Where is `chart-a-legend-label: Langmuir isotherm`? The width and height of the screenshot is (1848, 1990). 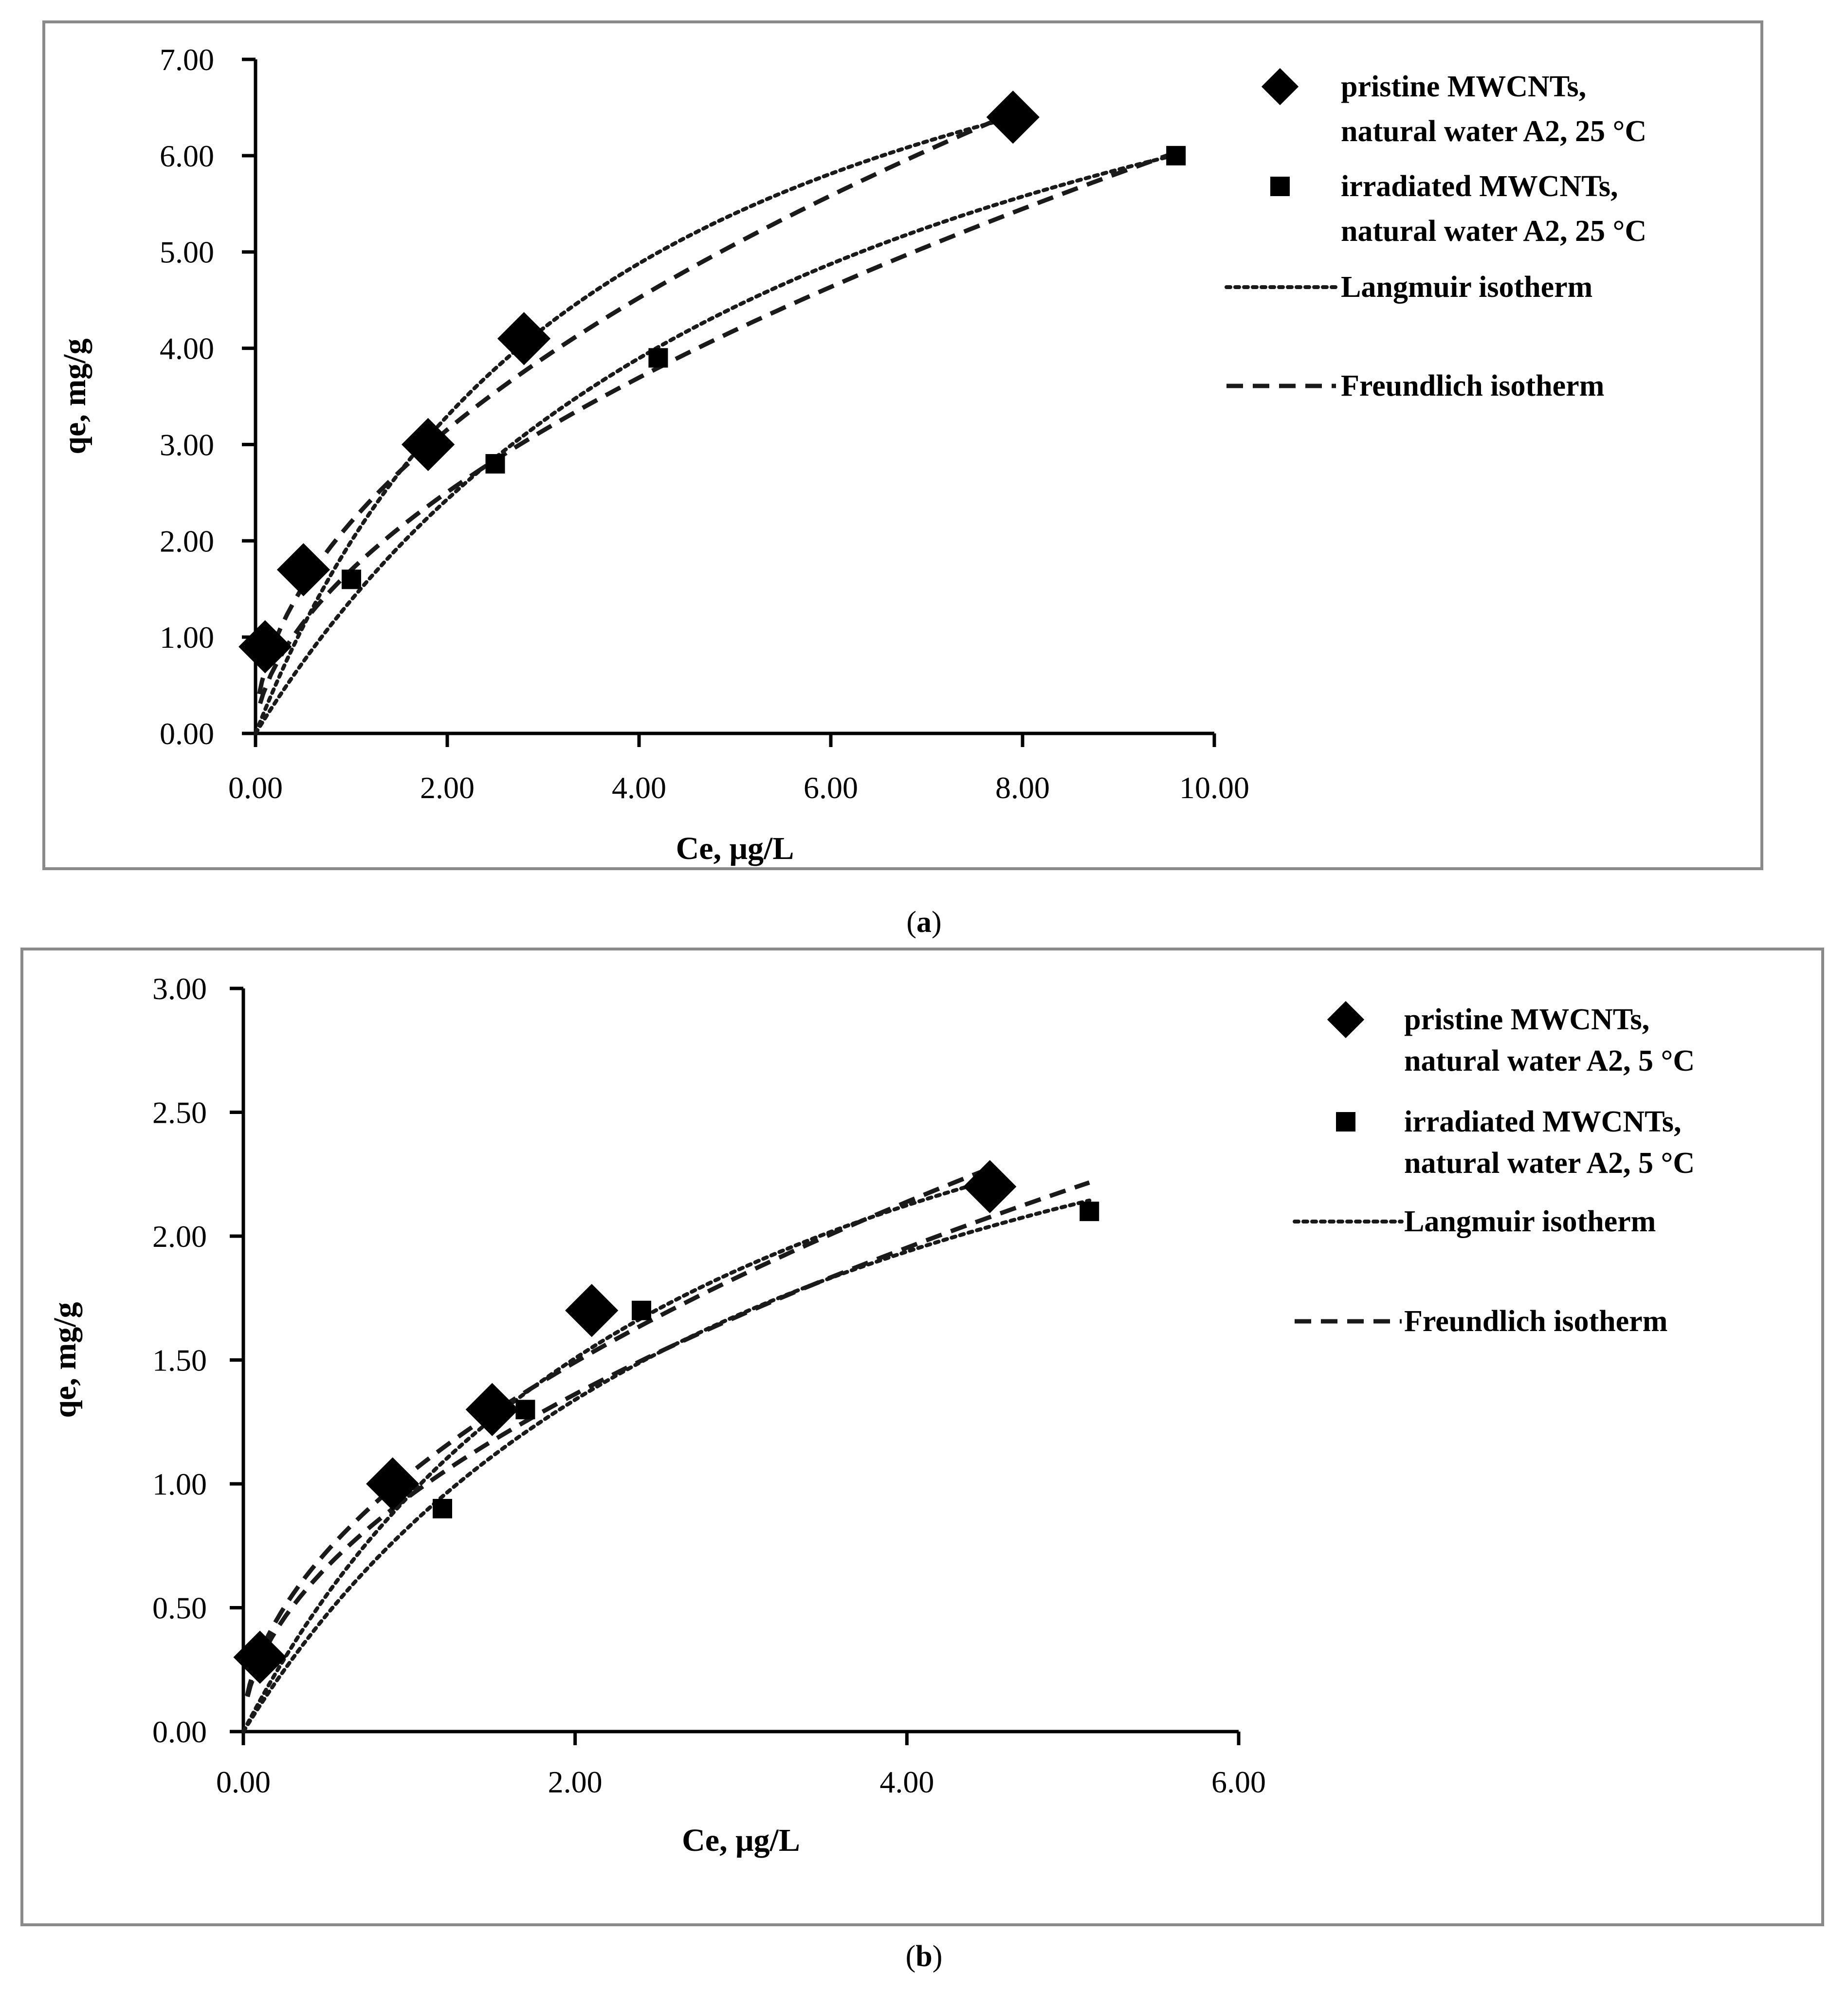
chart-a-legend-label: Langmuir isotherm is located at coordinates (1466, 287).